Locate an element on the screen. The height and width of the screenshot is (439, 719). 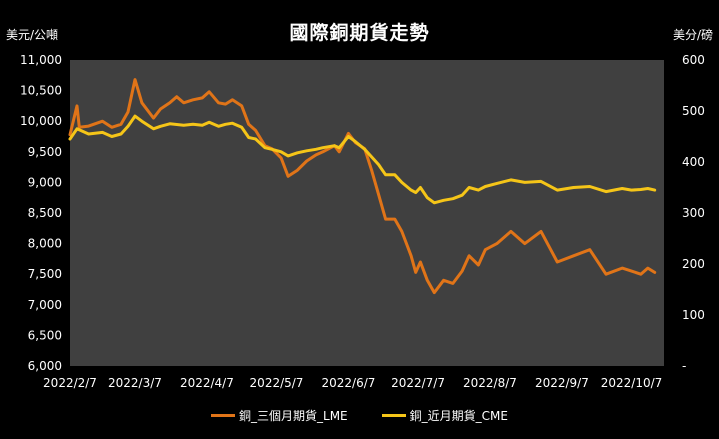
x-tick-label: 2022/9/7 is located at coordinates (562, 383).